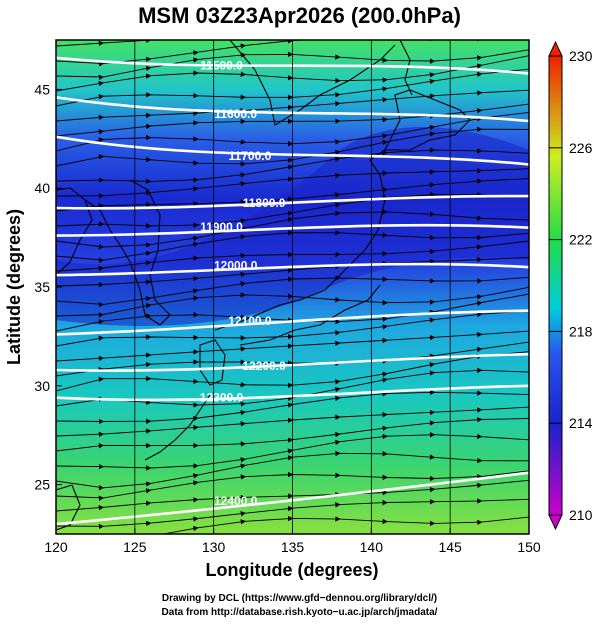 The width and height of the screenshot is (599, 625). What do you see at coordinates (264, 203) in the screenshot?
I see `contour-label: 11800.0` at bounding box center [264, 203].